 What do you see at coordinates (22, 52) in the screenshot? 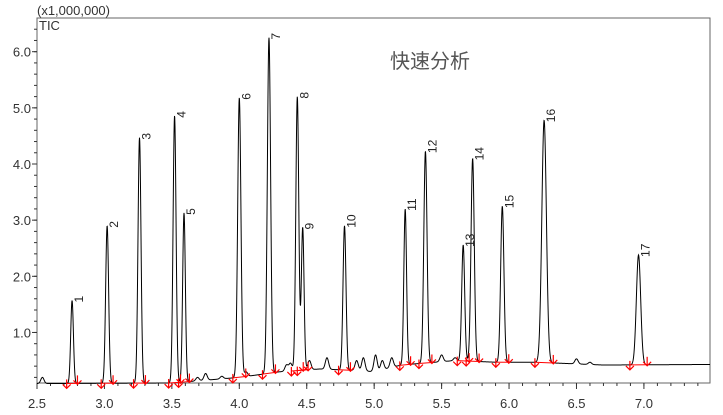
I see `y-tick-label: 6.0` at bounding box center [22, 52].